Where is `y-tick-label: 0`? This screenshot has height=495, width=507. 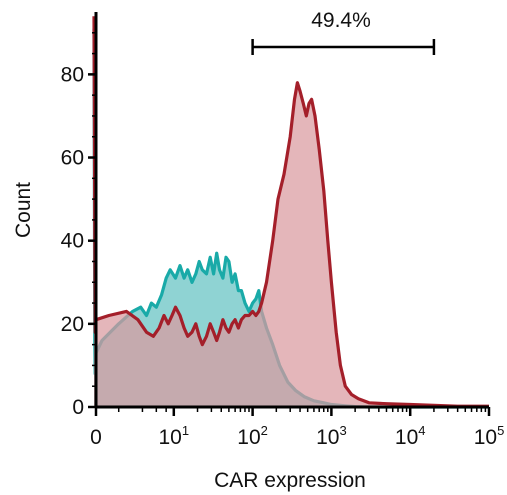 y-tick-label: 0 is located at coordinates (78, 407).